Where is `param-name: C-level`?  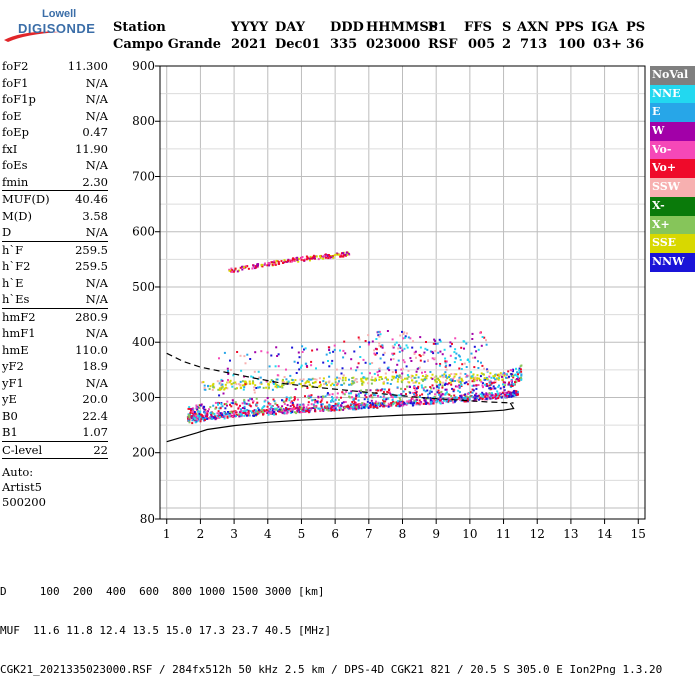
param-name: C-level is located at coordinates (22, 449).